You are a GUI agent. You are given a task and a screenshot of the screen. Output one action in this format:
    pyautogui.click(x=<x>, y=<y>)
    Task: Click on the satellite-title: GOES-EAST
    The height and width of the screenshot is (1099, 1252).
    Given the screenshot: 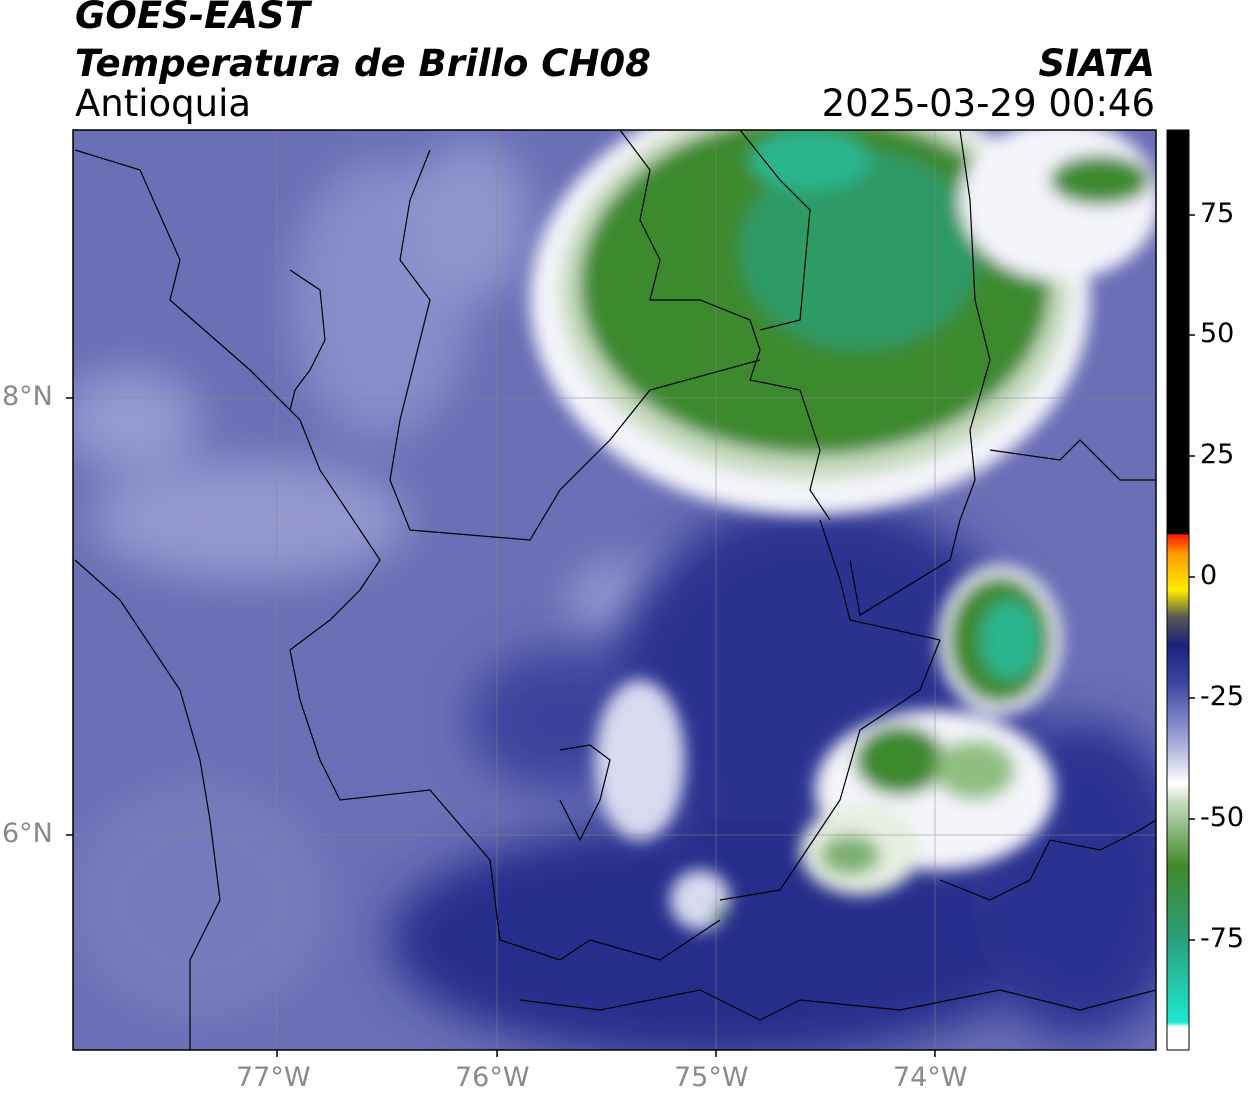 What is the action you would take?
    pyautogui.click(x=192, y=18)
    